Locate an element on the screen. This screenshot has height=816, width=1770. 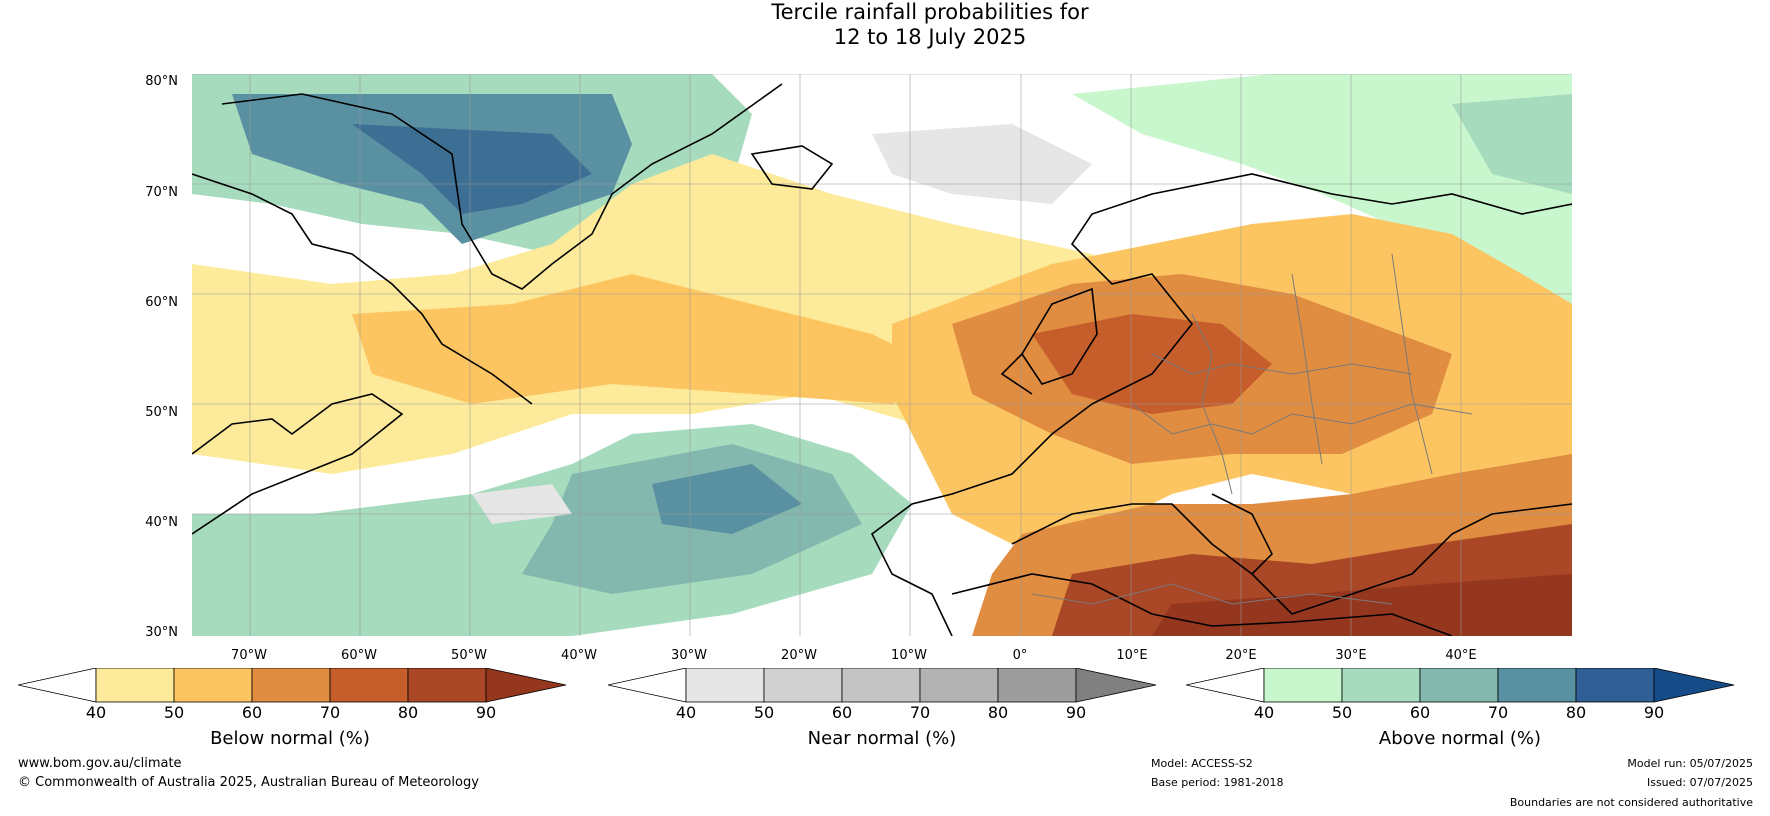
lon-label-10w: 10°W is located at coordinates (909, 655).